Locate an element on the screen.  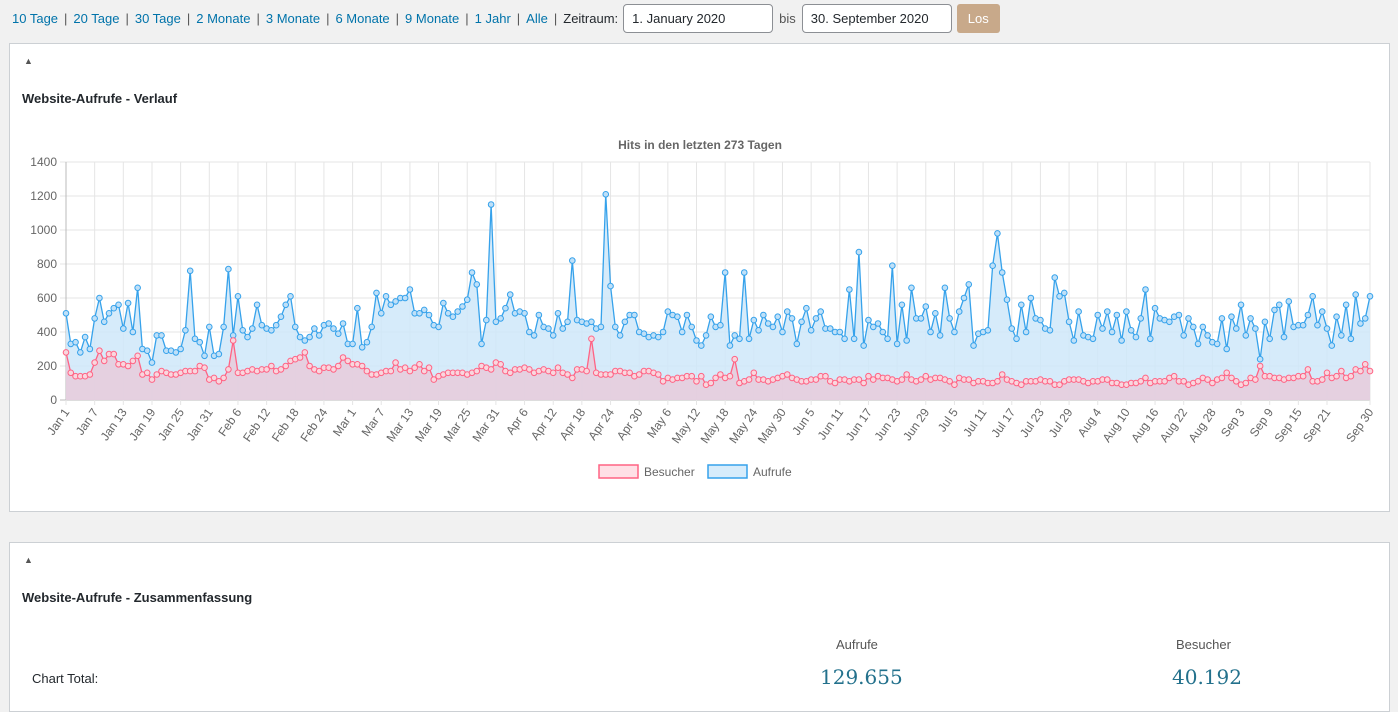
range-6-months-link: 6 Monate is located at coordinates (362, 18).